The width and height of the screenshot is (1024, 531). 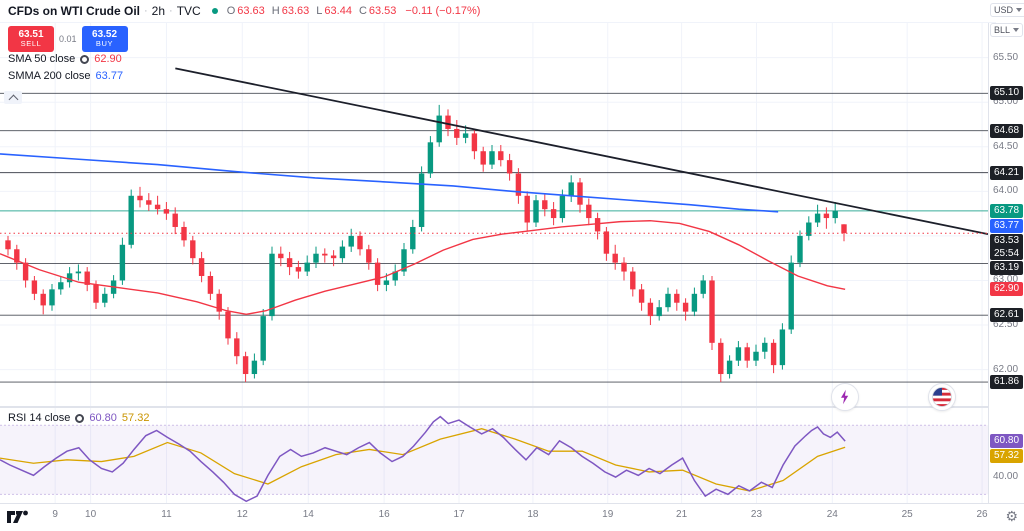 I want to click on price-axis-label: 62.50, so click(x=1006, y=324).